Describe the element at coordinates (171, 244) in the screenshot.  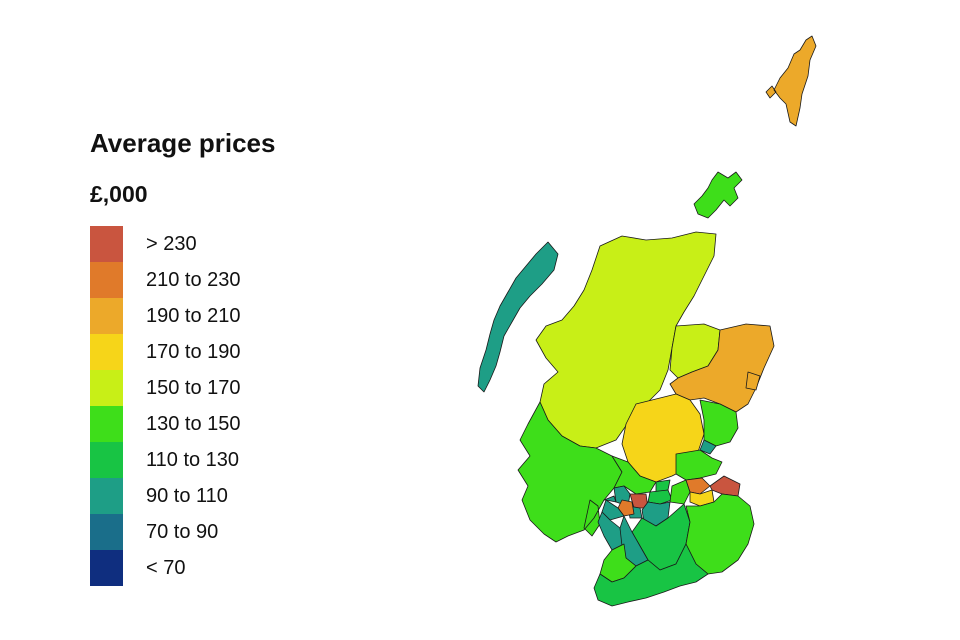
I see `legend-label: > 230` at that location.